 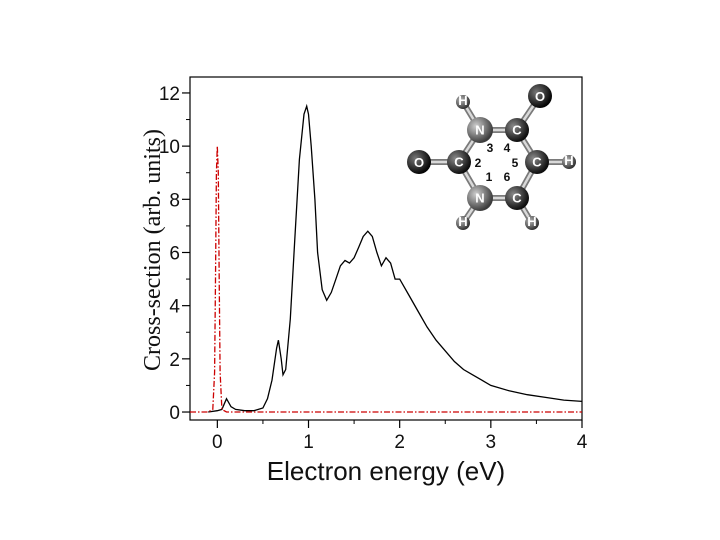 I want to click on y-axis-ticks: 0 2 4 6 8 10 12, so click(x=174, y=254).